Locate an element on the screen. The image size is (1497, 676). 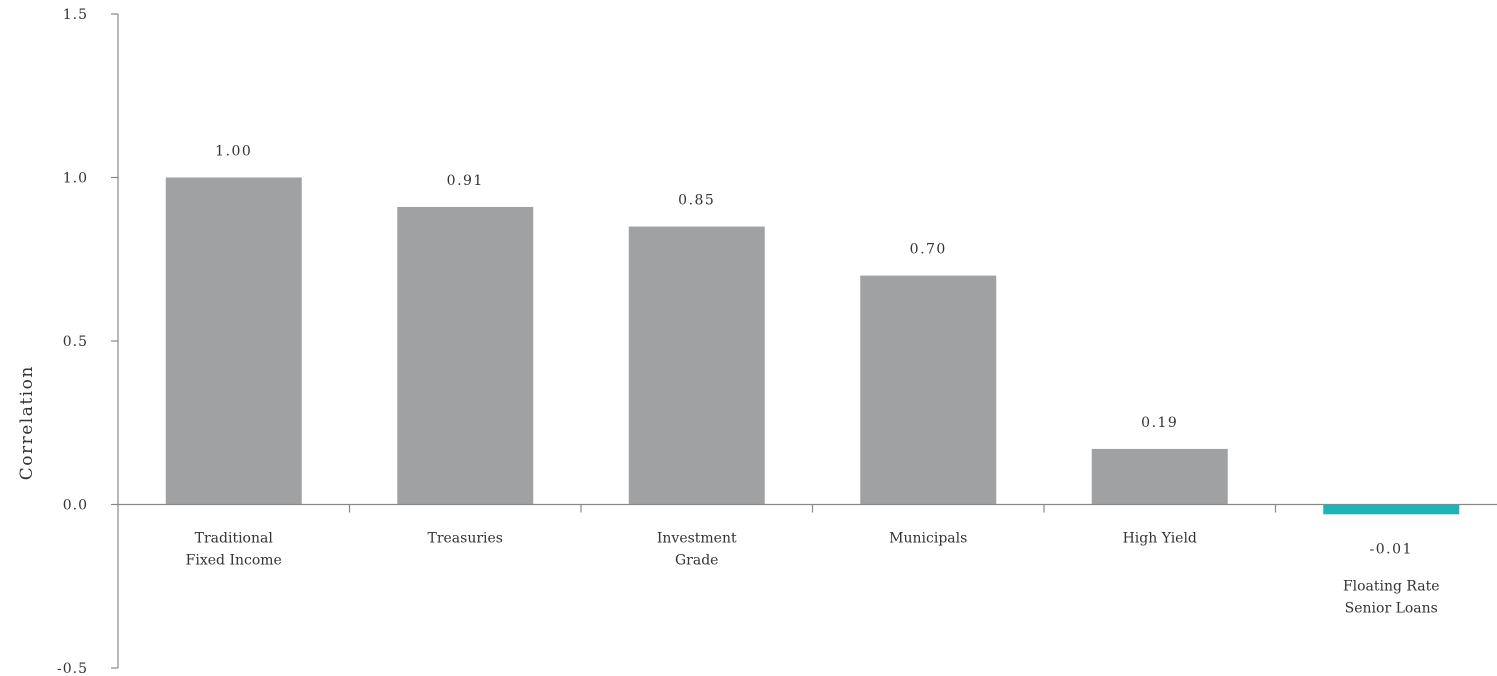
x-tick-label: High Yield is located at coordinates (1160, 539).